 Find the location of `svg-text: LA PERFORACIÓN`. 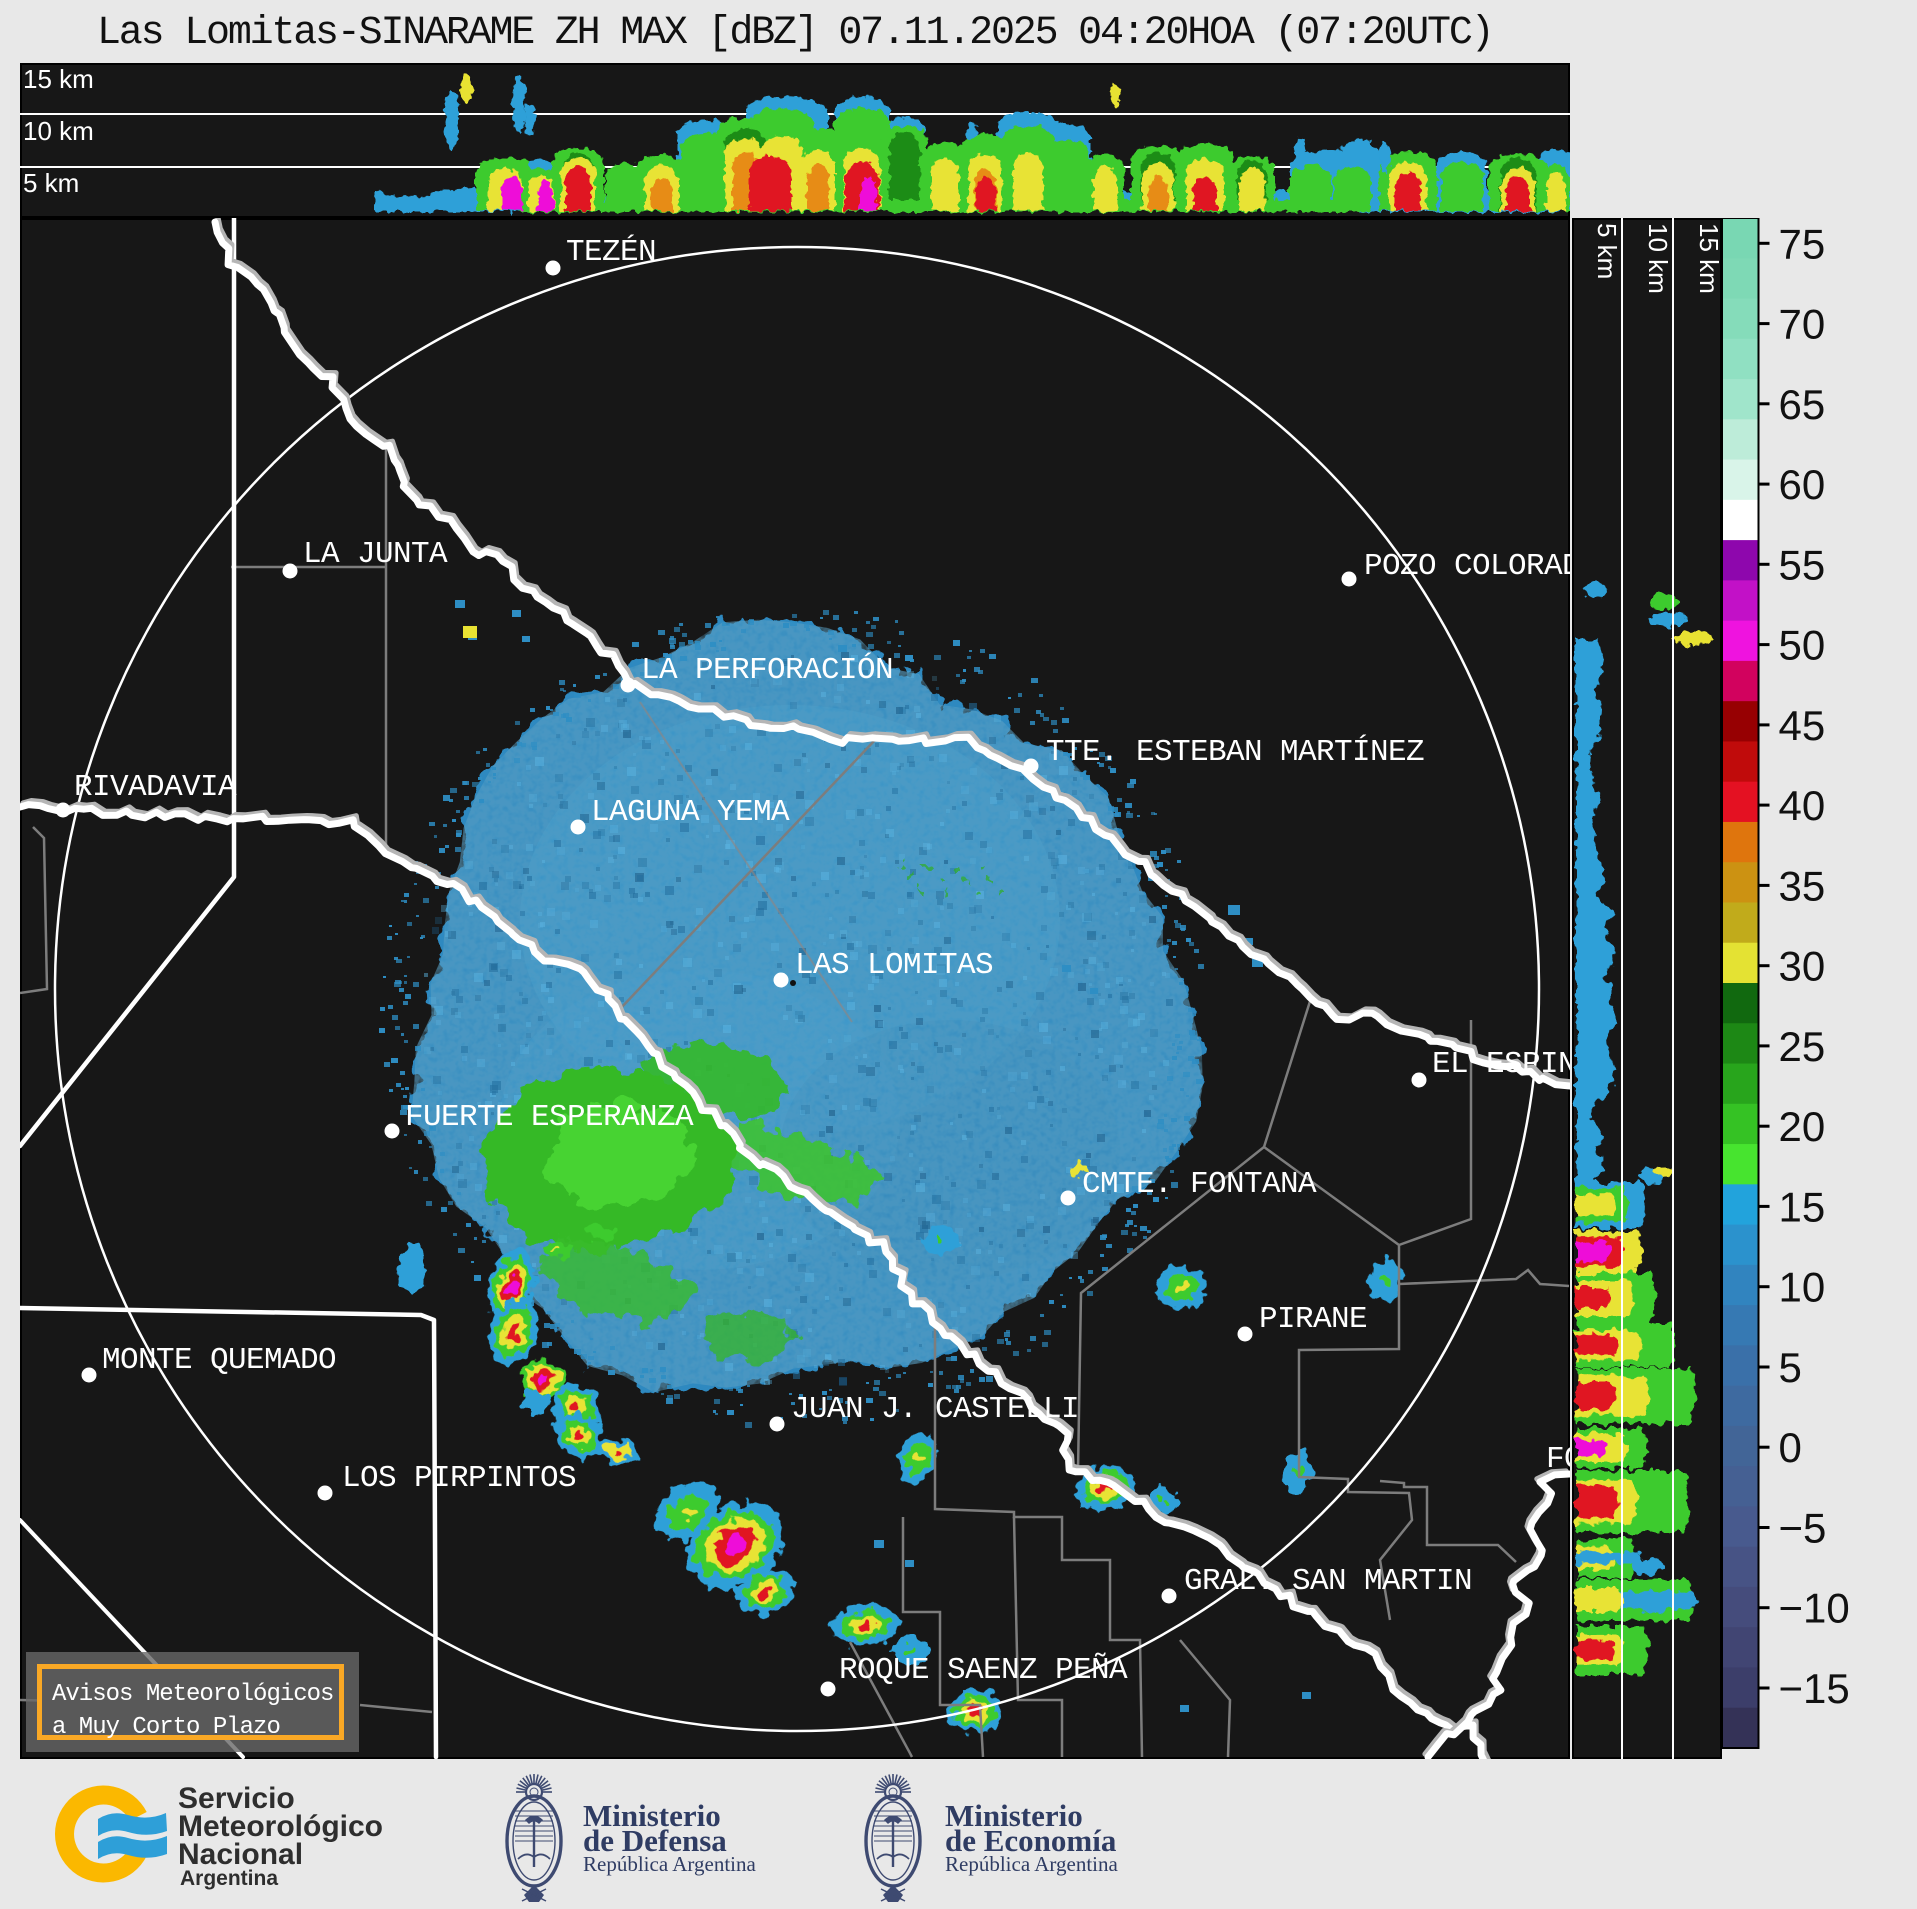

svg-text: LA PERFORACIÓN is located at coordinates (767, 669).